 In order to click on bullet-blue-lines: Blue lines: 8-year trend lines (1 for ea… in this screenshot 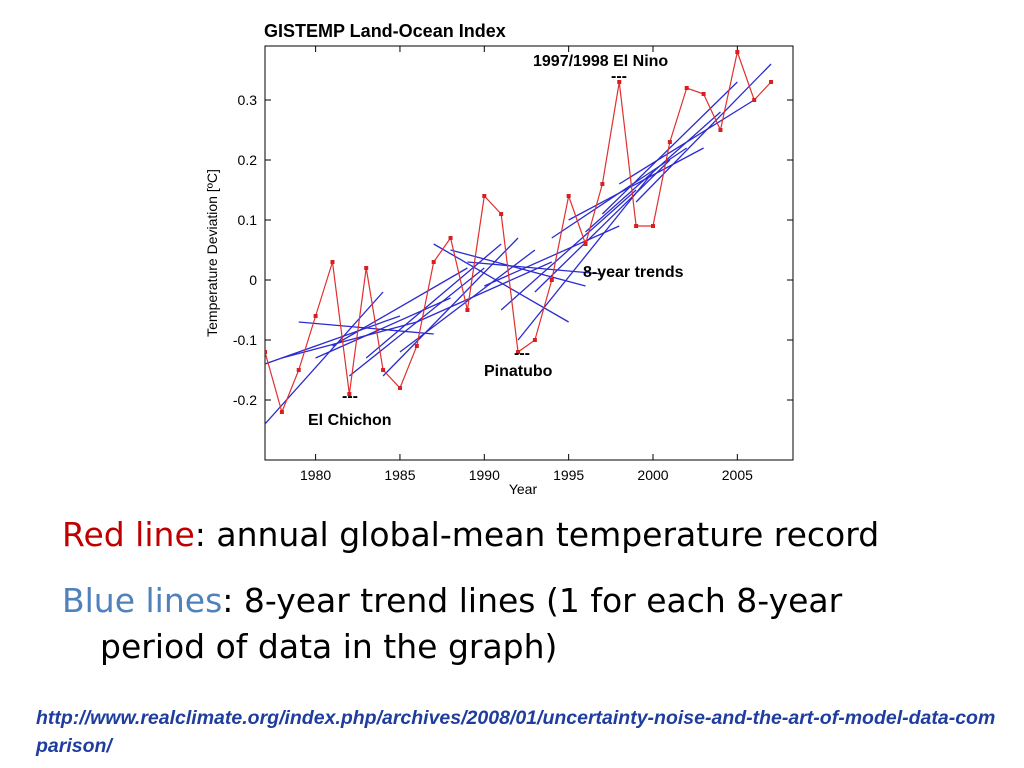, I will do `click(452, 624)`.